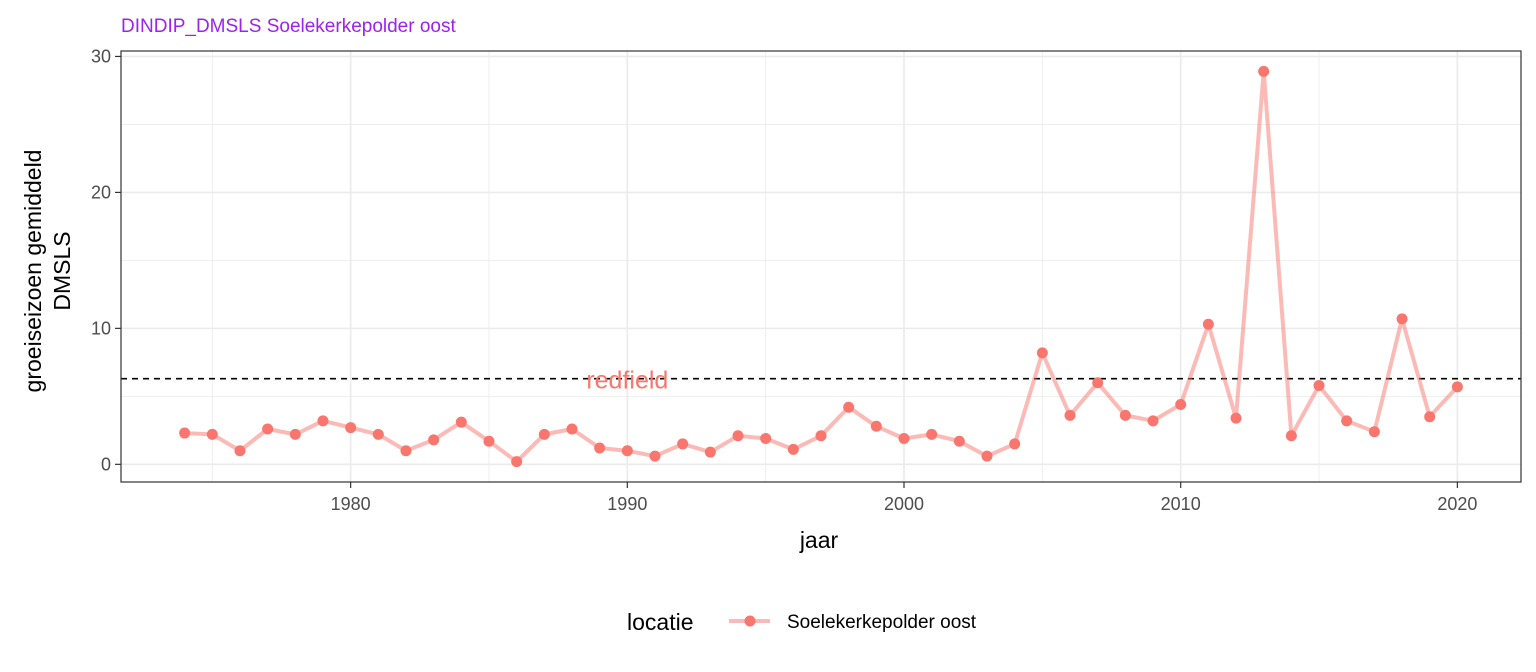 The width and height of the screenshot is (1536, 672). What do you see at coordinates (62, 270) in the screenshot?
I see `y-axis-title-line-2: DMSLS` at bounding box center [62, 270].